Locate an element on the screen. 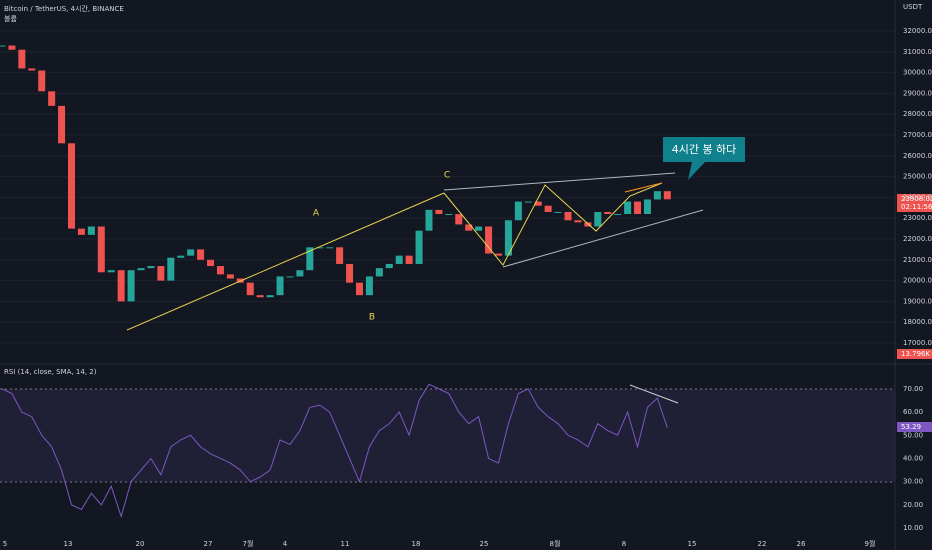 This screenshot has width=932, height=550. volume-tag is located at coordinates (914, 354).